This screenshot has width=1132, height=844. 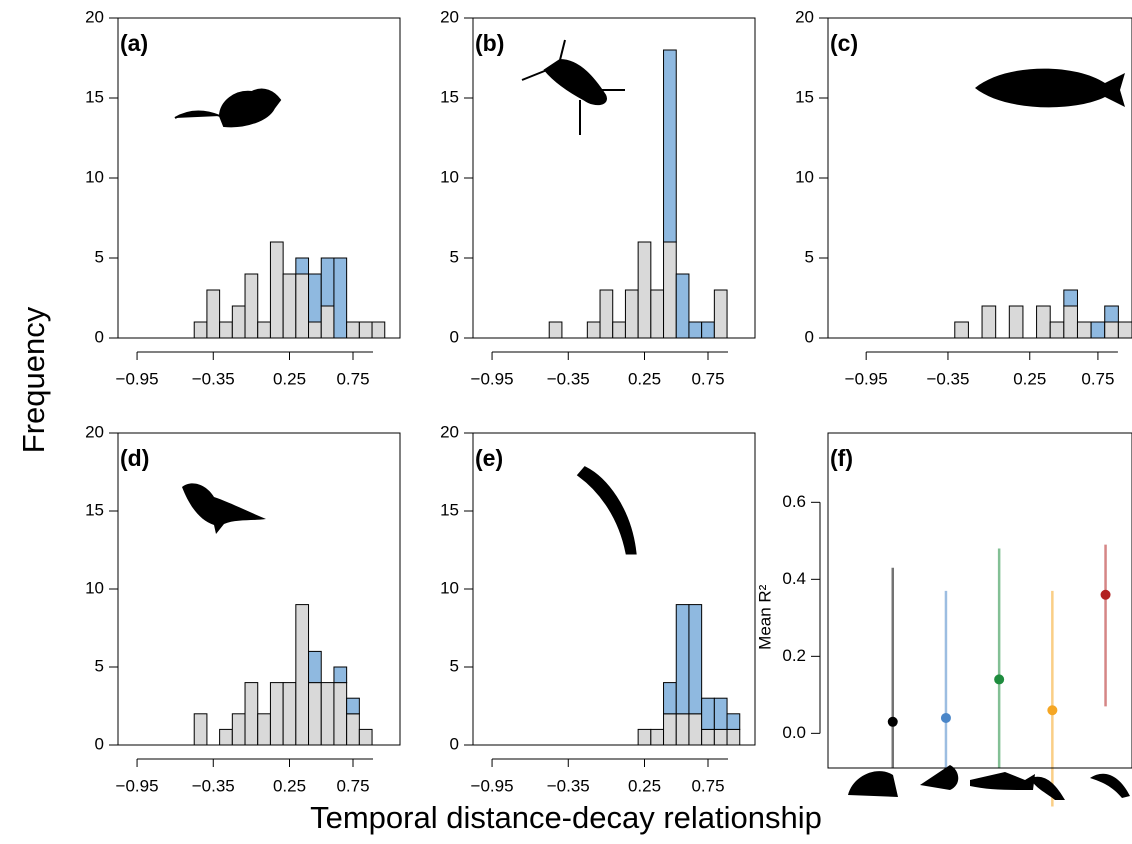 I want to click on panel-label: (d), so click(x=134, y=458).